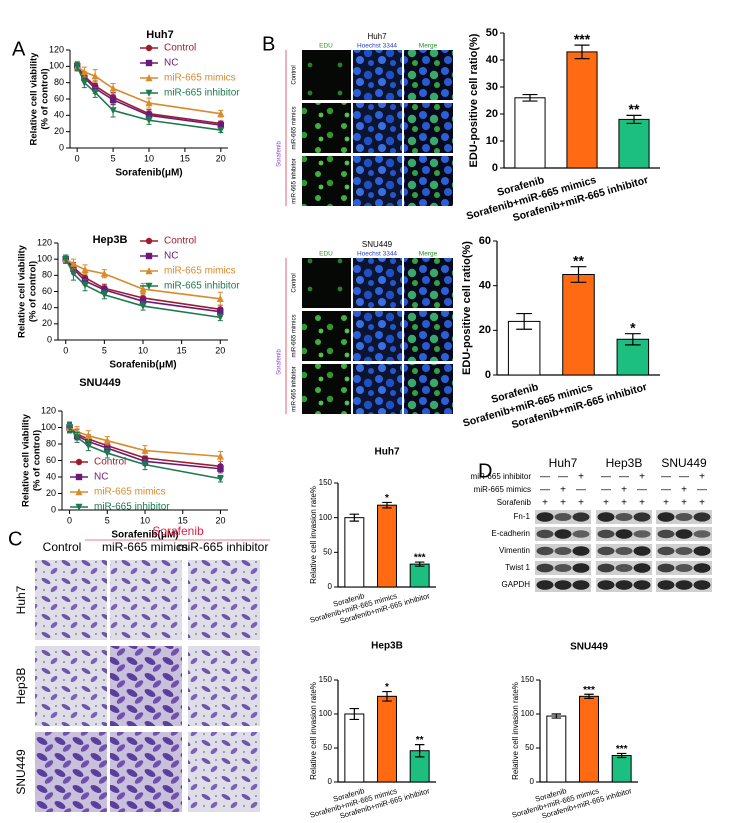  Describe the element at coordinates (295, 74) in the screenshot. I see `row-label: Control` at that location.